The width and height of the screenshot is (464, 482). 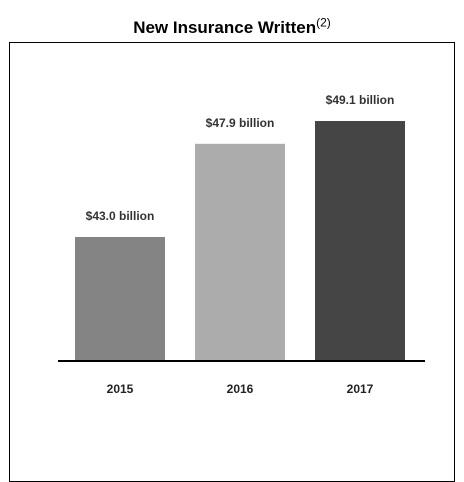 What do you see at coordinates (240, 123) in the screenshot?
I see `data-label-2016: $47.9 billion` at bounding box center [240, 123].